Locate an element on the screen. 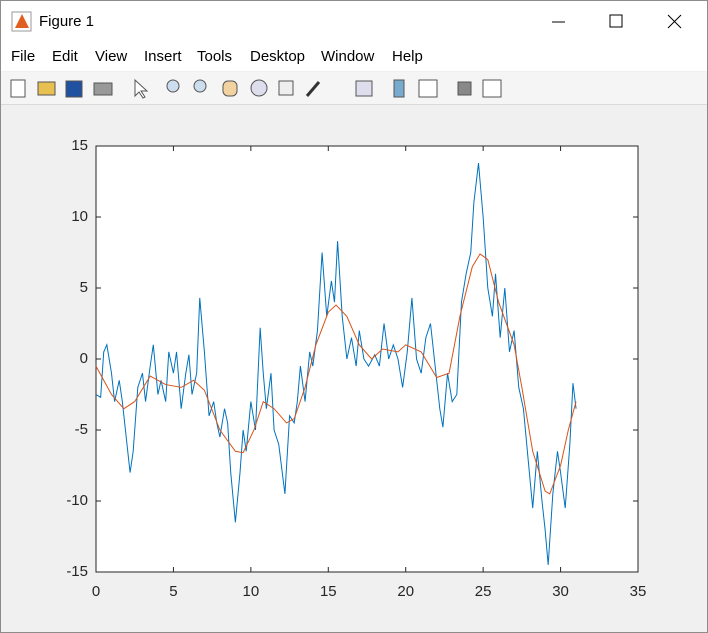  title-bar: Figure 1 is located at coordinates (354, 21).